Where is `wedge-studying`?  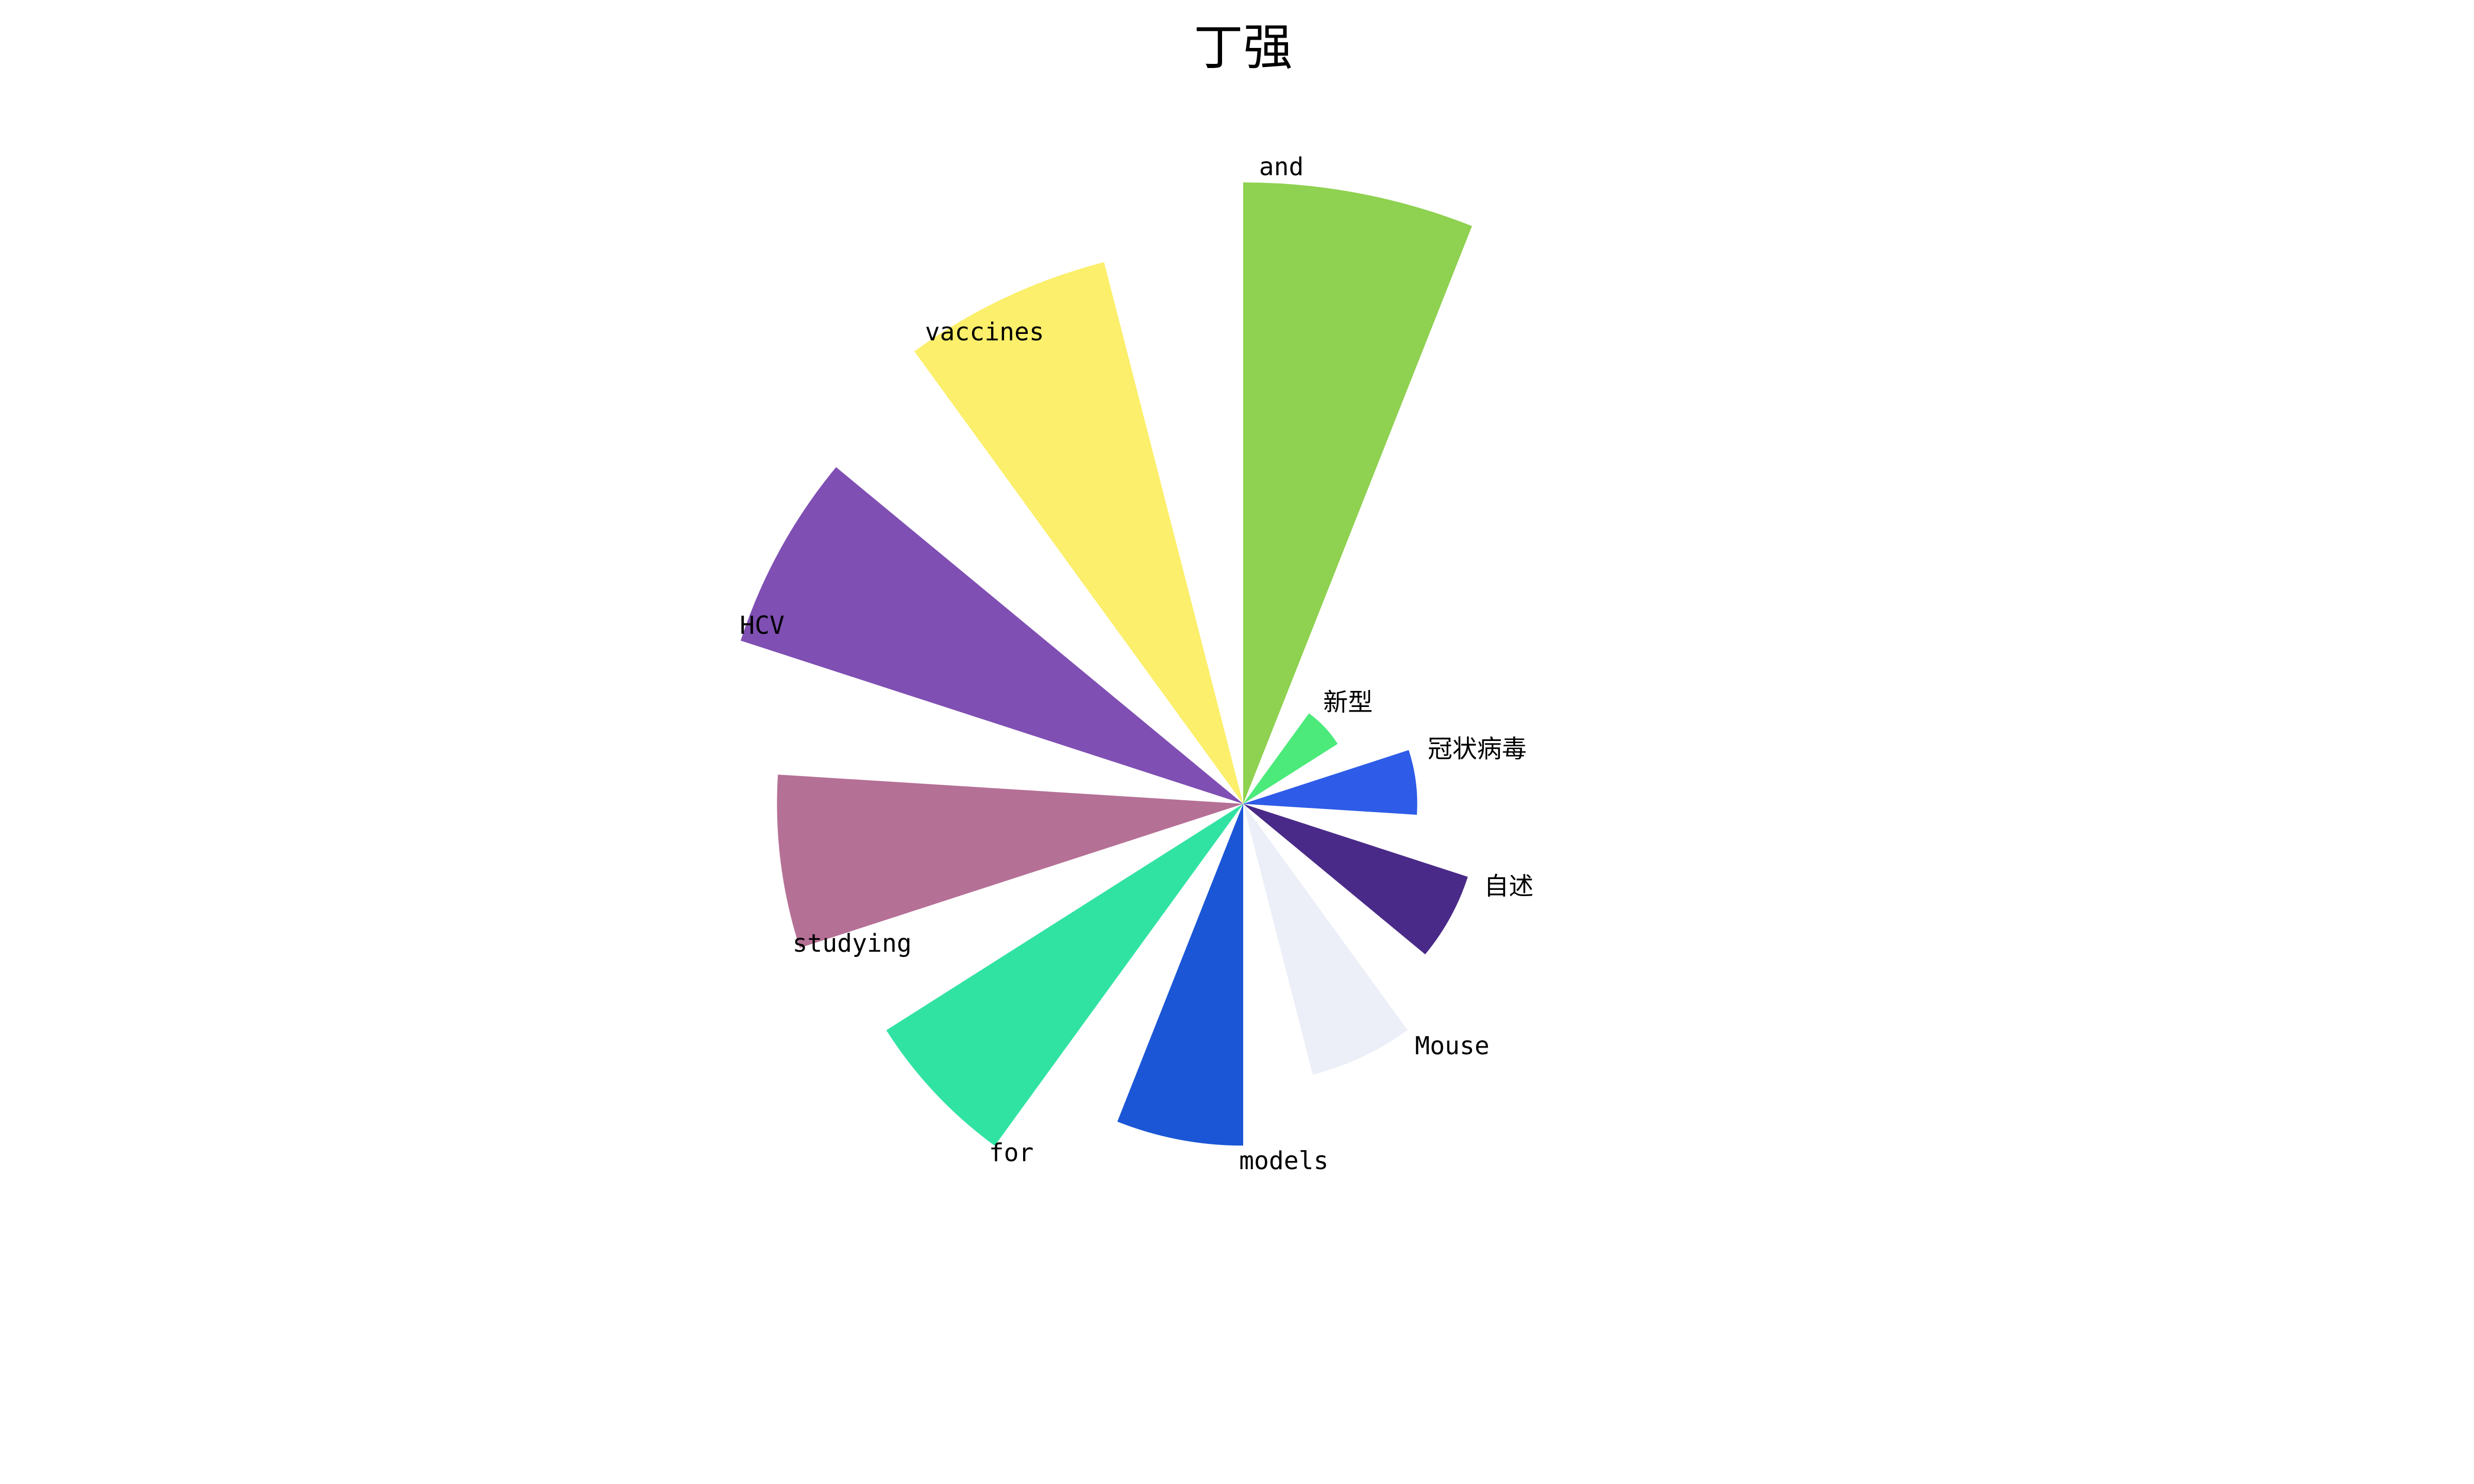 wedge-studying is located at coordinates (1010, 861).